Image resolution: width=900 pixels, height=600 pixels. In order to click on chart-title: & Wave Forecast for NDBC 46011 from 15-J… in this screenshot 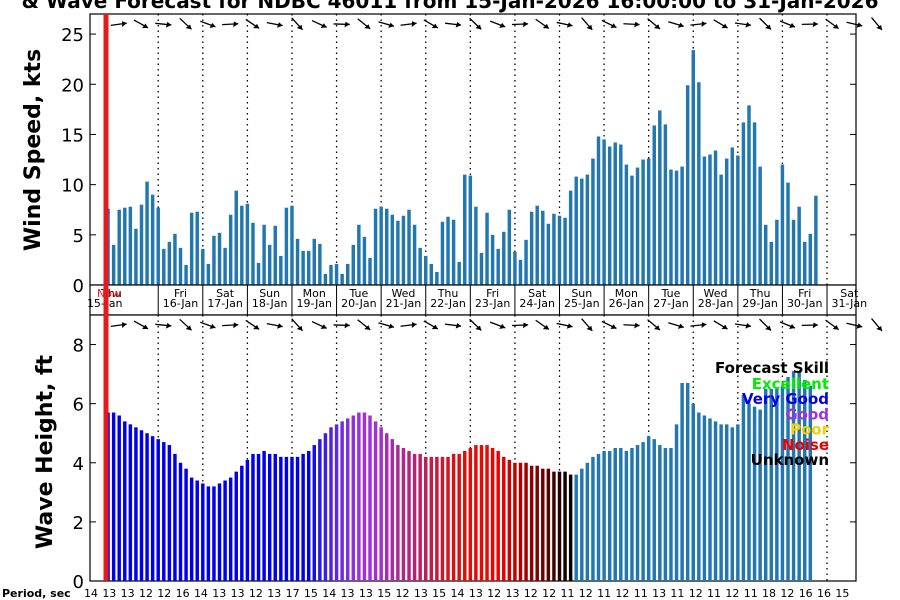, I will do `click(450, 6)`.